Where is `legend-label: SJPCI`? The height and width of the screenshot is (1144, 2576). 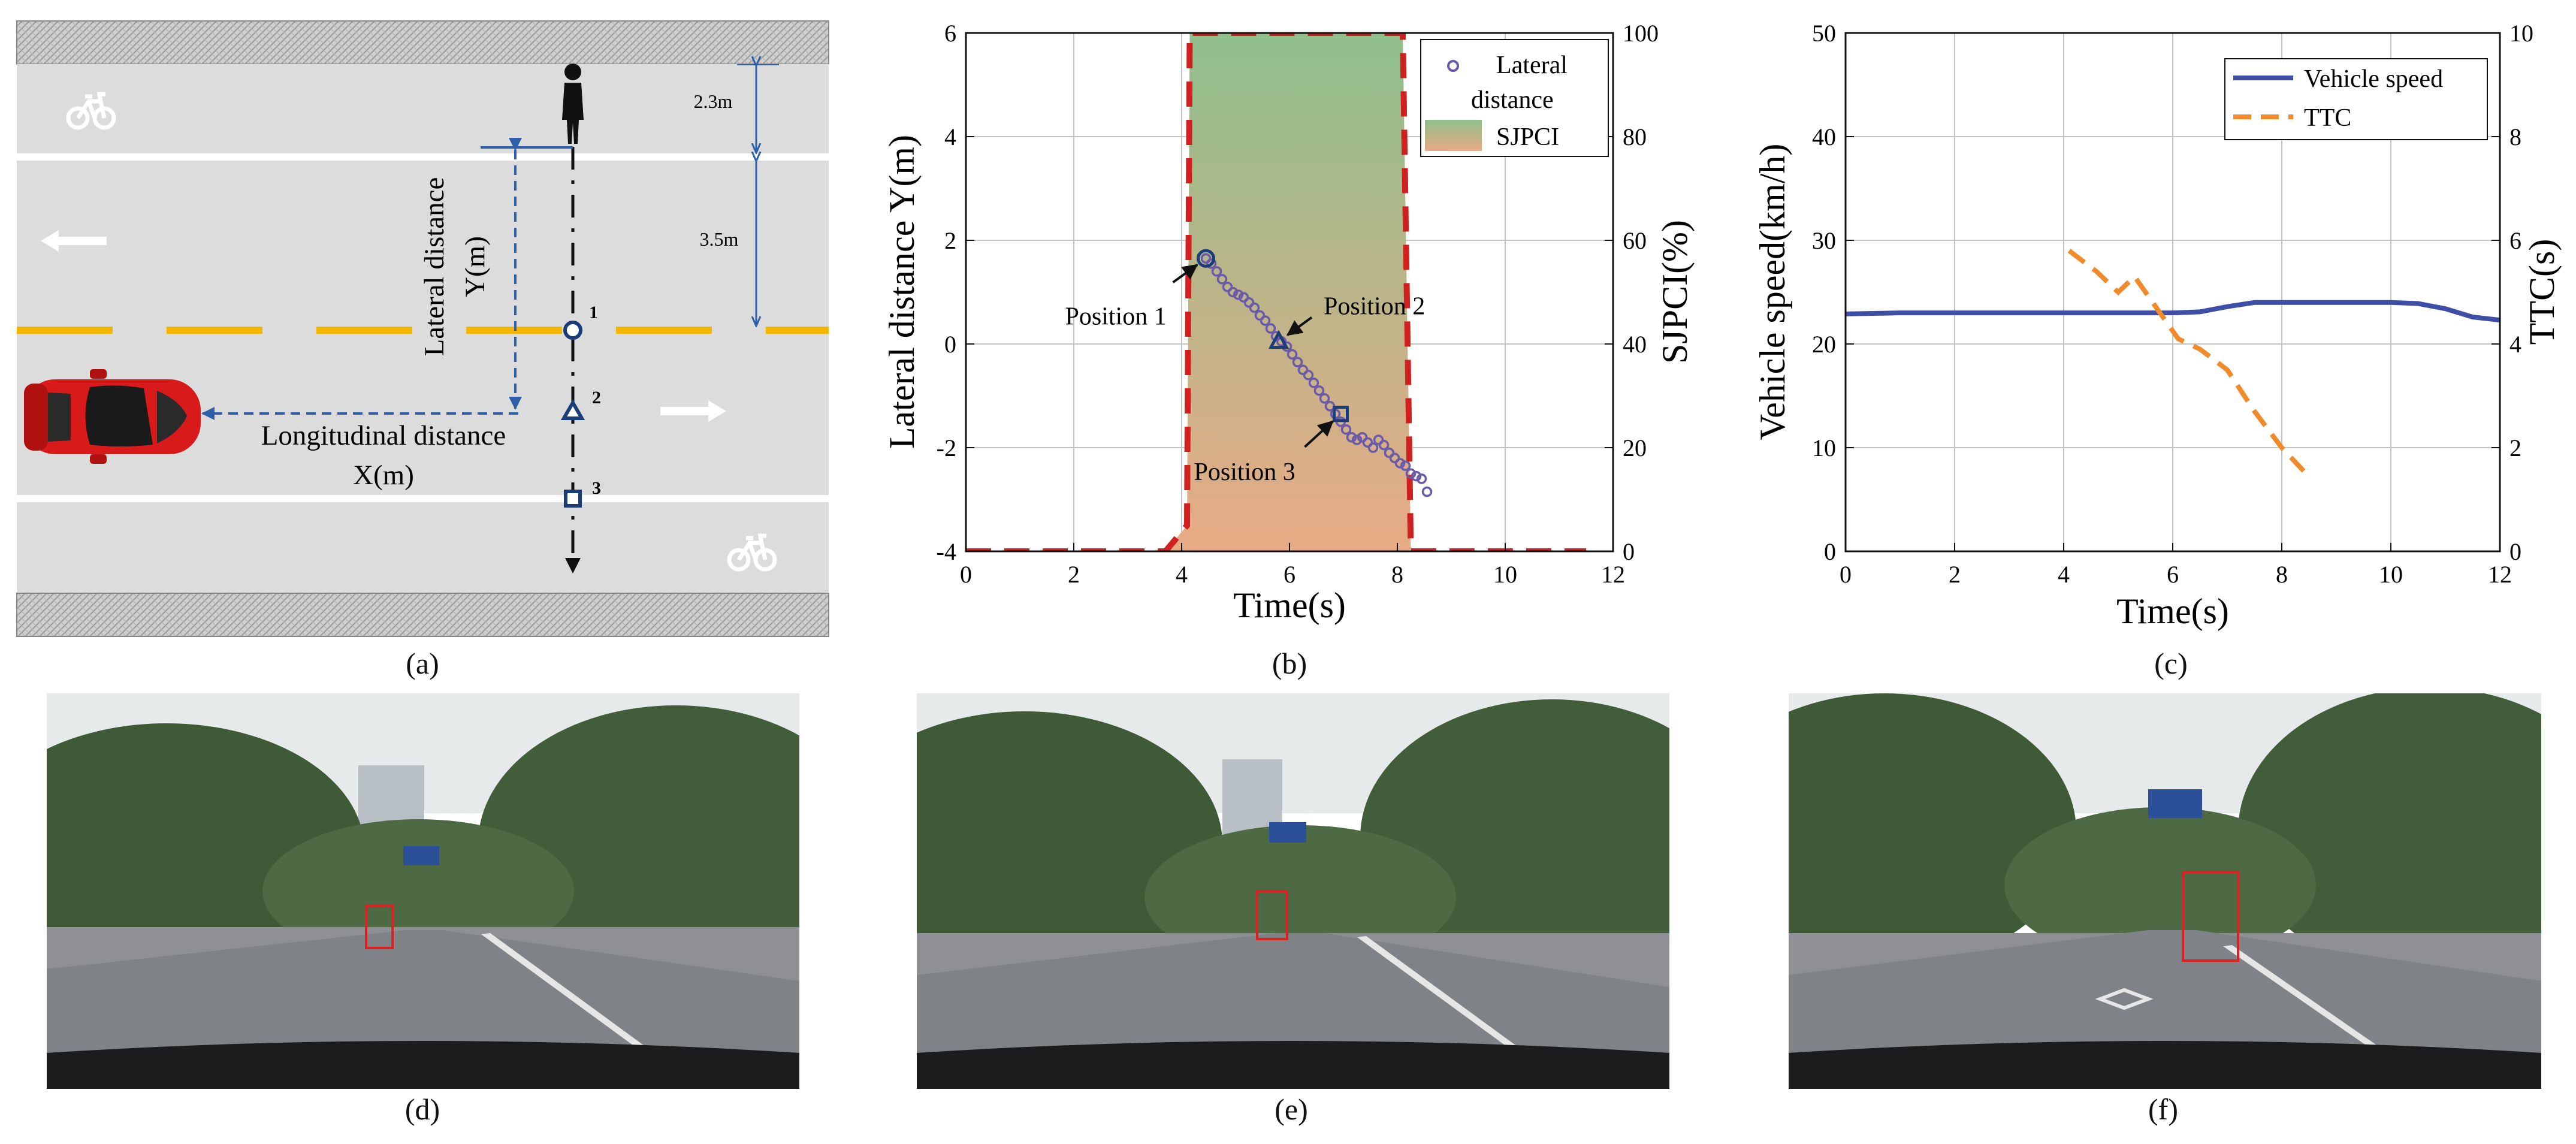 legend-label: SJPCI is located at coordinates (1528, 137).